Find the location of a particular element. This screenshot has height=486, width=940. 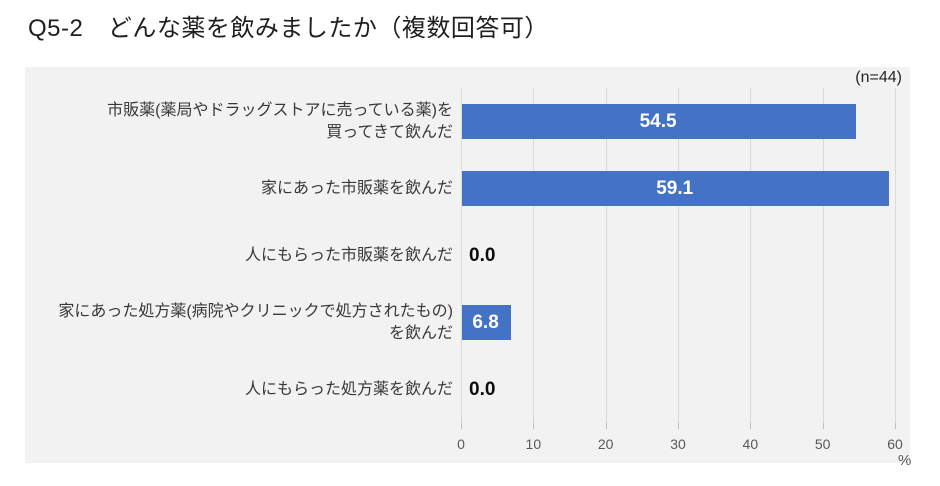

value-label: 6.8 is located at coordinates (485, 322).